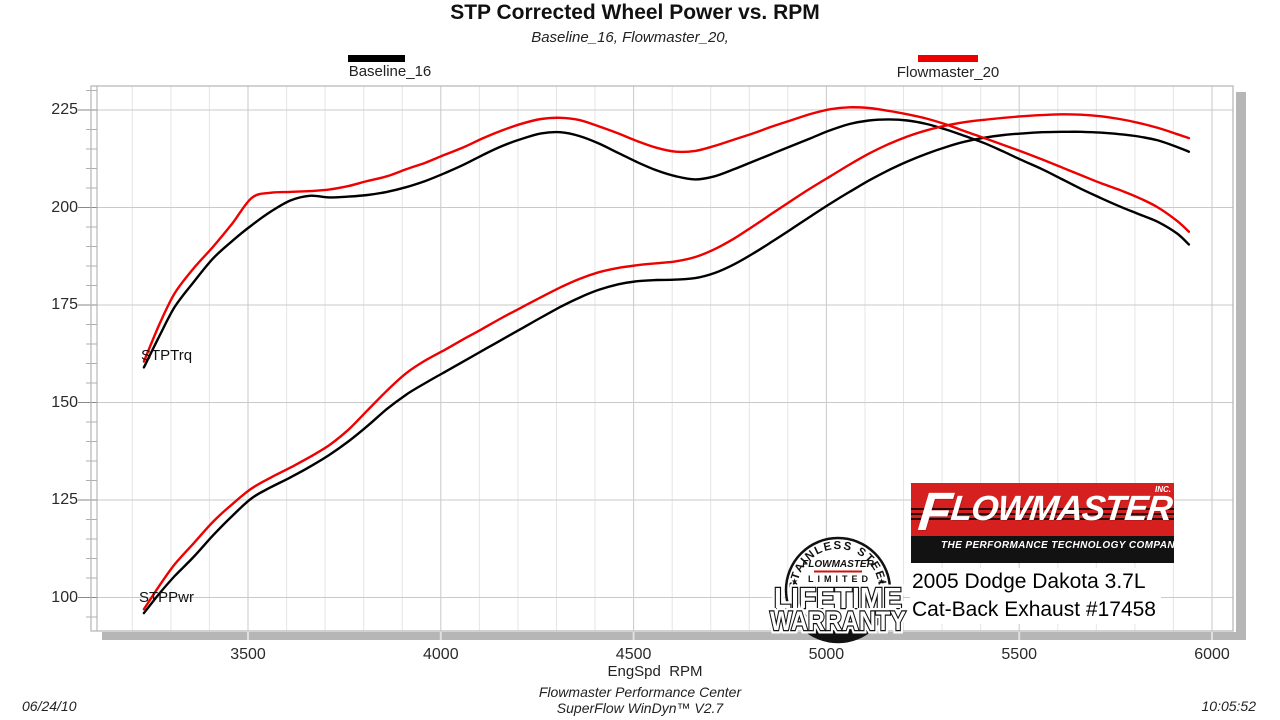 The width and height of the screenshot is (1280, 720). I want to click on badge-warranty-halo: WARRANTY, so click(838, 621).